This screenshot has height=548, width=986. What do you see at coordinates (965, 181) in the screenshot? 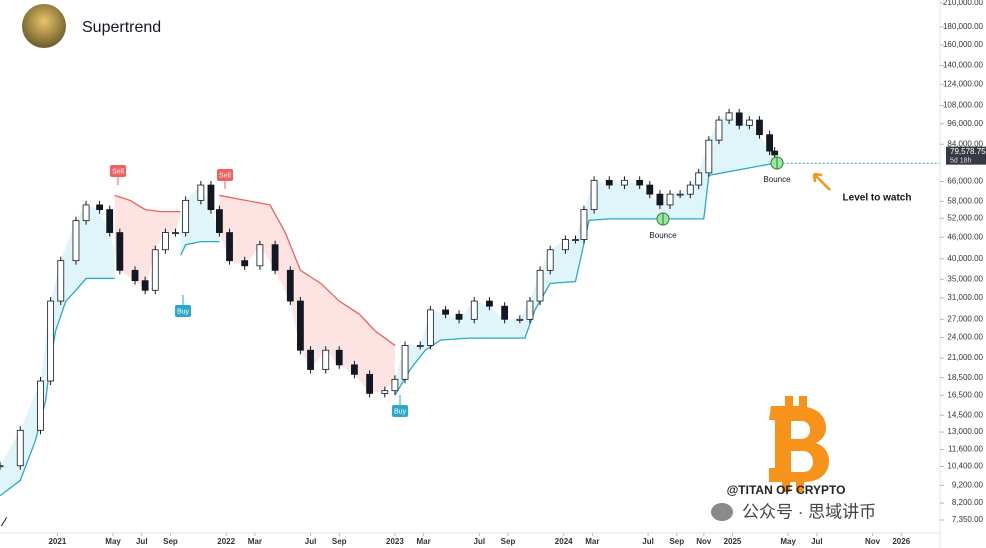
I see `y-tick-label: 66,000.00` at bounding box center [965, 181].